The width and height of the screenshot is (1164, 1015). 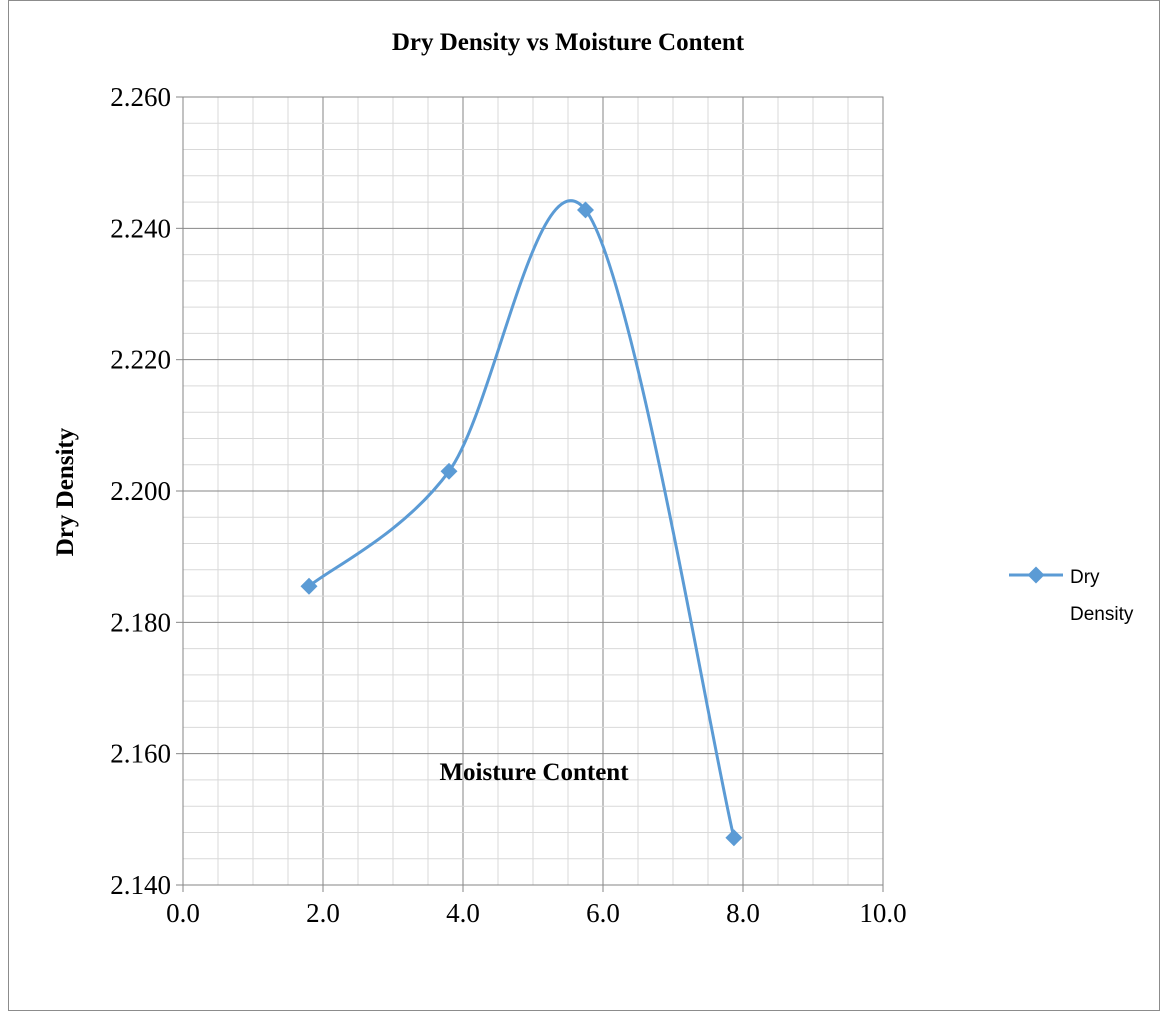 What do you see at coordinates (65, 491) in the screenshot?
I see `y-axis-label: Dry Density` at bounding box center [65, 491].